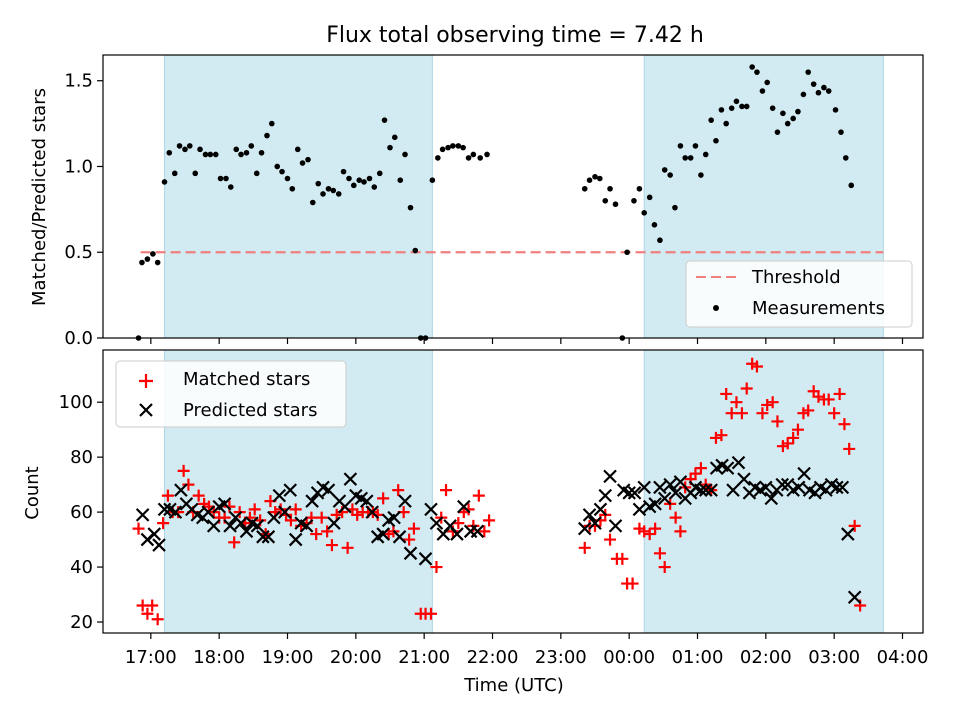  I want to click on top-y-ticks: 0.0 0.5 1.0 1.5, so click(83, 210).